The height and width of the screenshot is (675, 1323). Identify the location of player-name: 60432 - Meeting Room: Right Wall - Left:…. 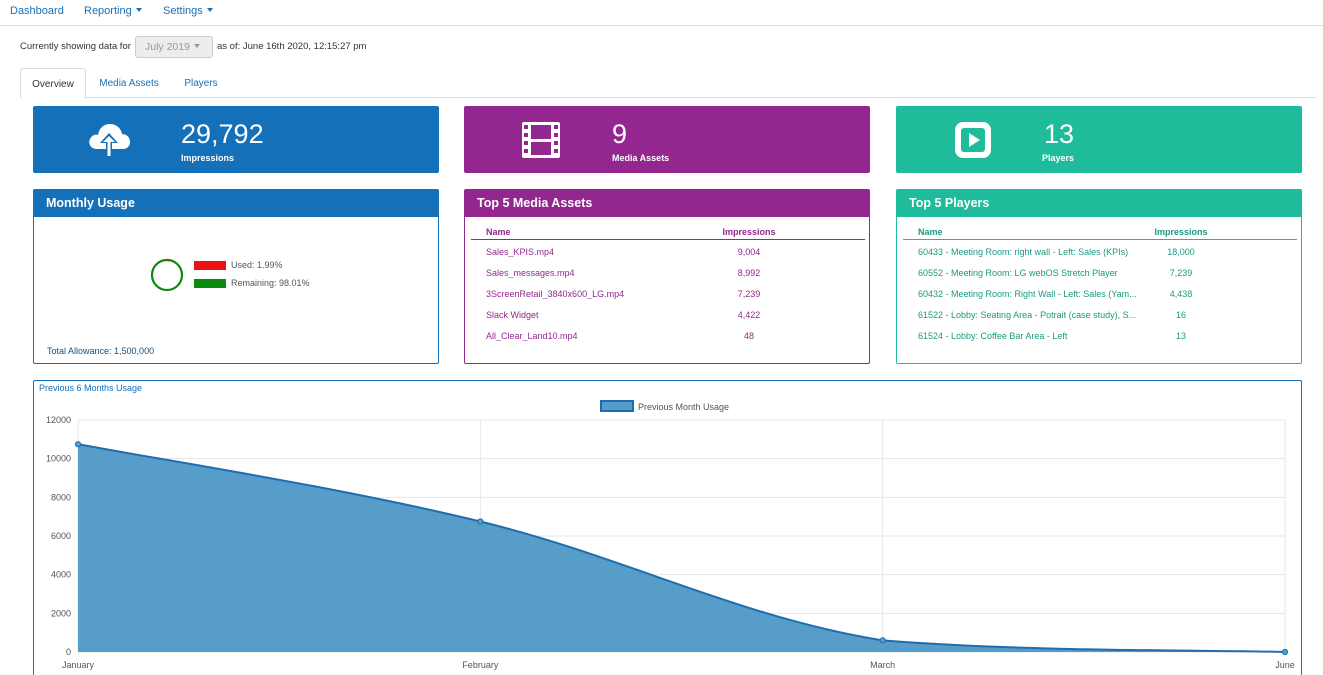
(1027, 294).